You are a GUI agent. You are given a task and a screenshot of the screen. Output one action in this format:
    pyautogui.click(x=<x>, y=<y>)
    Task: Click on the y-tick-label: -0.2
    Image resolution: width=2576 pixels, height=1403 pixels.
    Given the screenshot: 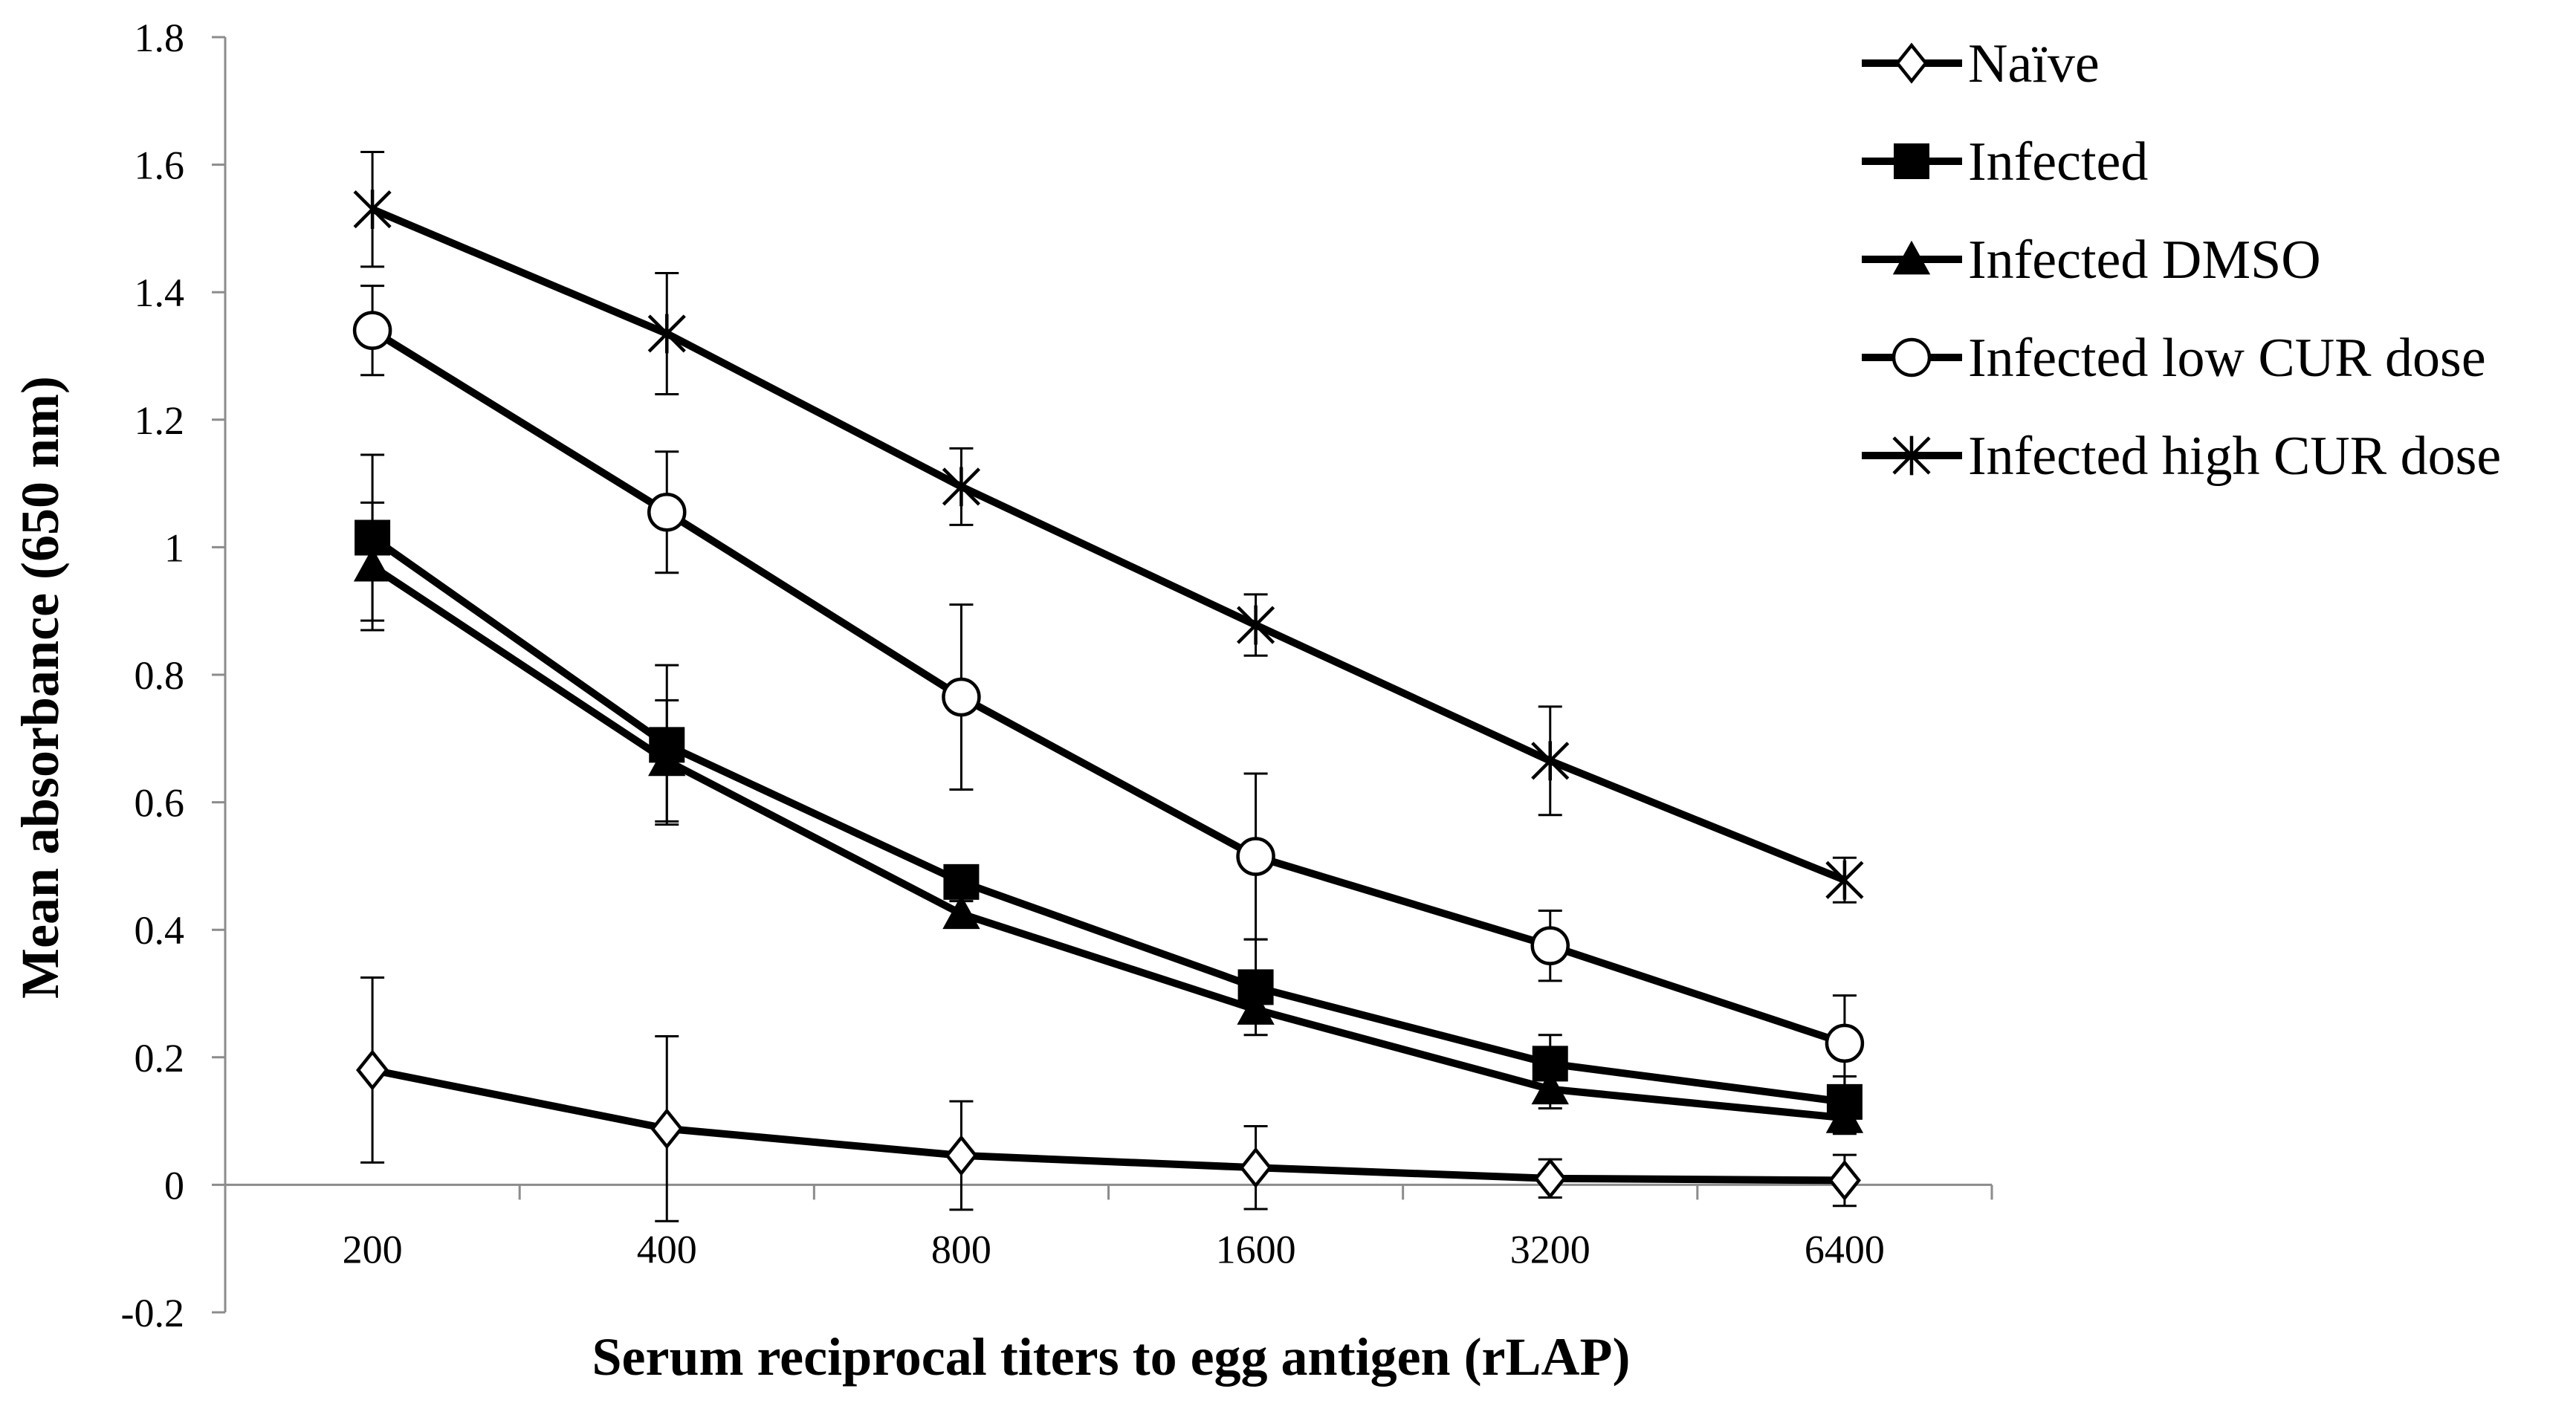 What is the action you would take?
    pyautogui.click(x=152, y=1313)
    